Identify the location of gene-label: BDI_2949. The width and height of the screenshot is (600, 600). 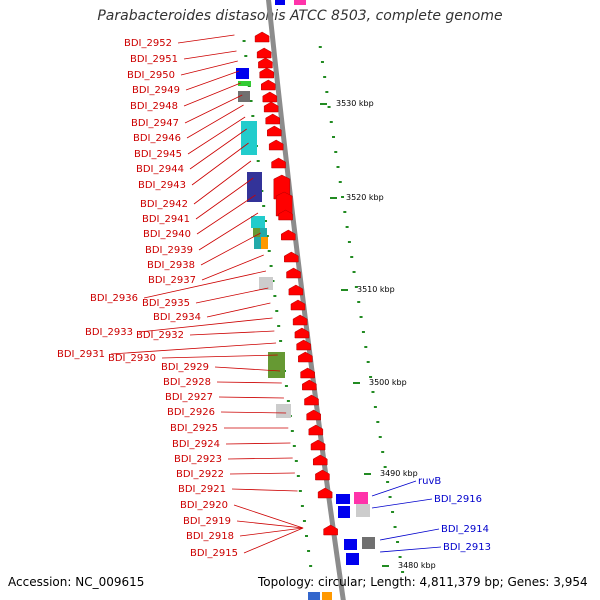
(156, 90).